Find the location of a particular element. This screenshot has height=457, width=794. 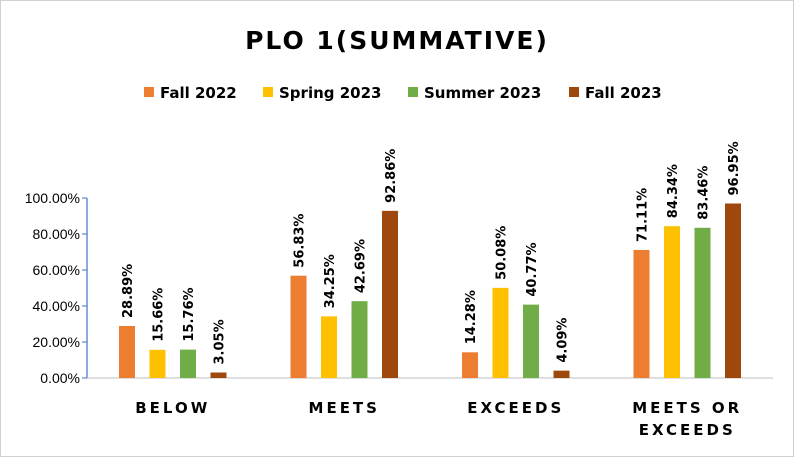

chart-title: PLO 1(SUMMATIVE) is located at coordinates (397, 40).